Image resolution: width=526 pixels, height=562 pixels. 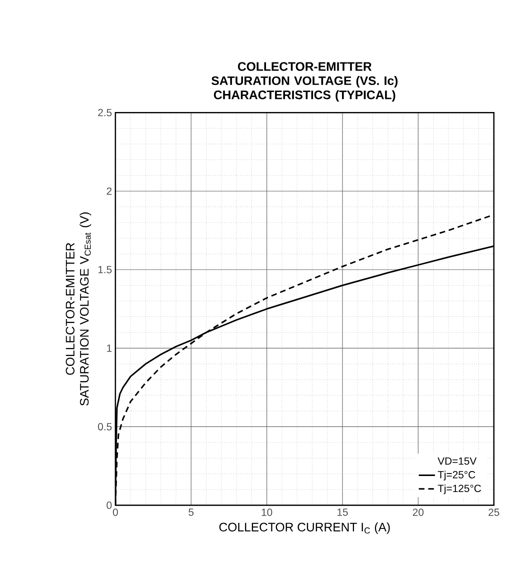 What do you see at coordinates (105, 112) in the screenshot?
I see `y-tick-label: 2.5` at bounding box center [105, 112].